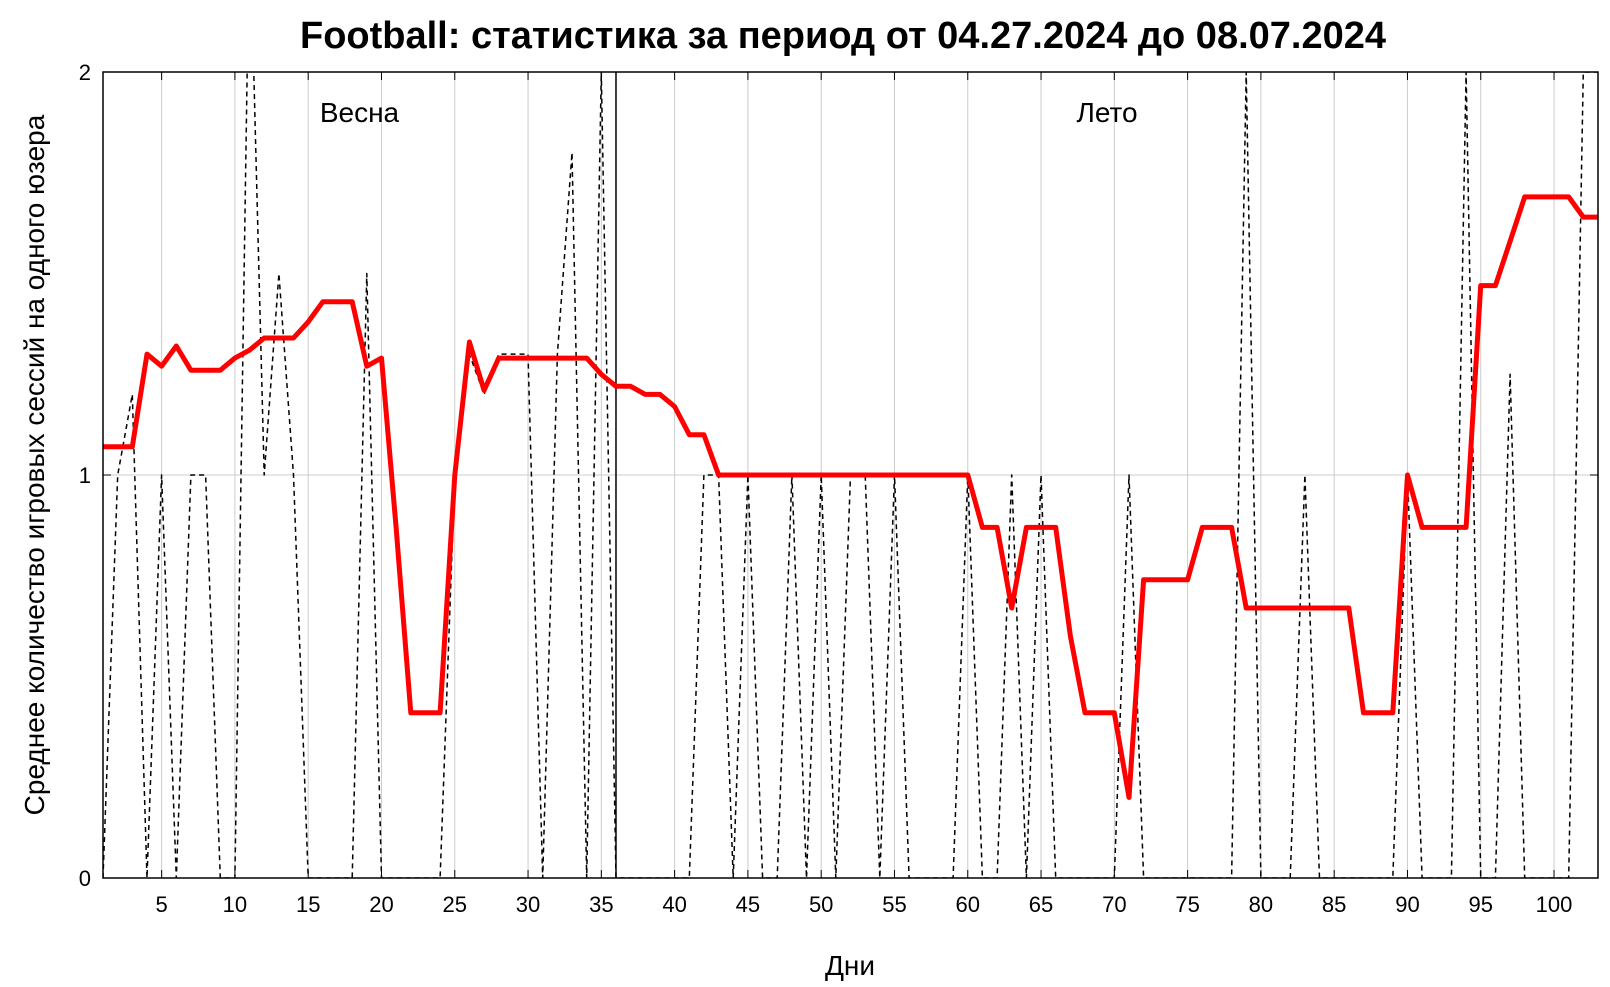 This screenshot has width=1610, height=987. Describe the element at coordinates (1481, 904) in the screenshot. I see `x-tick-label: 95` at that location.